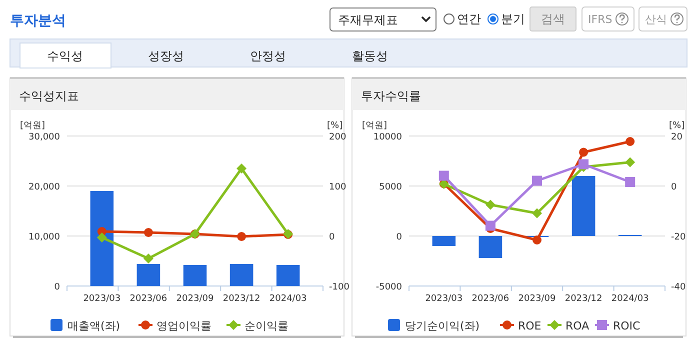  Describe the element at coordinates (339, 287) in the screenshot. I see `y2-tick-label: -100` at that location.